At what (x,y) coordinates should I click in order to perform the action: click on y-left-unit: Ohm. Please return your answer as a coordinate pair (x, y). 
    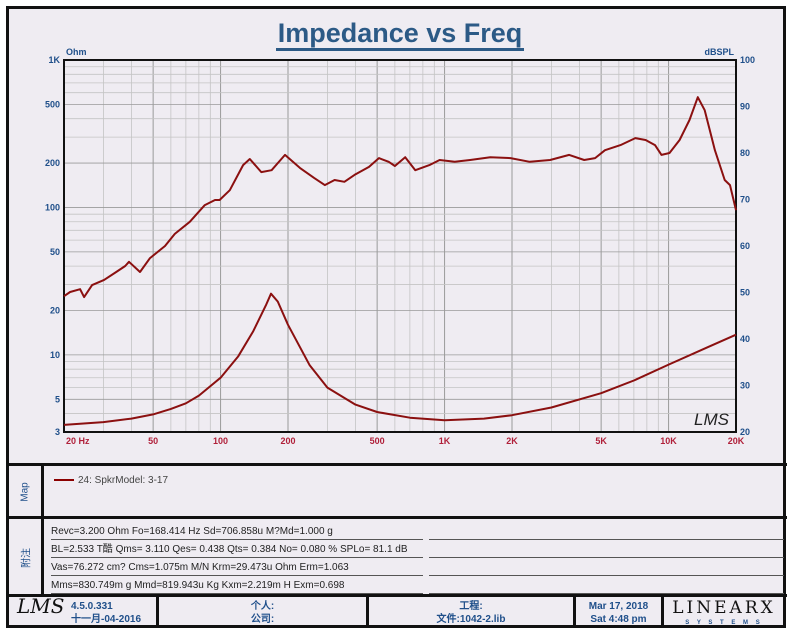
    Looking at the image, I should click on (76, 52).